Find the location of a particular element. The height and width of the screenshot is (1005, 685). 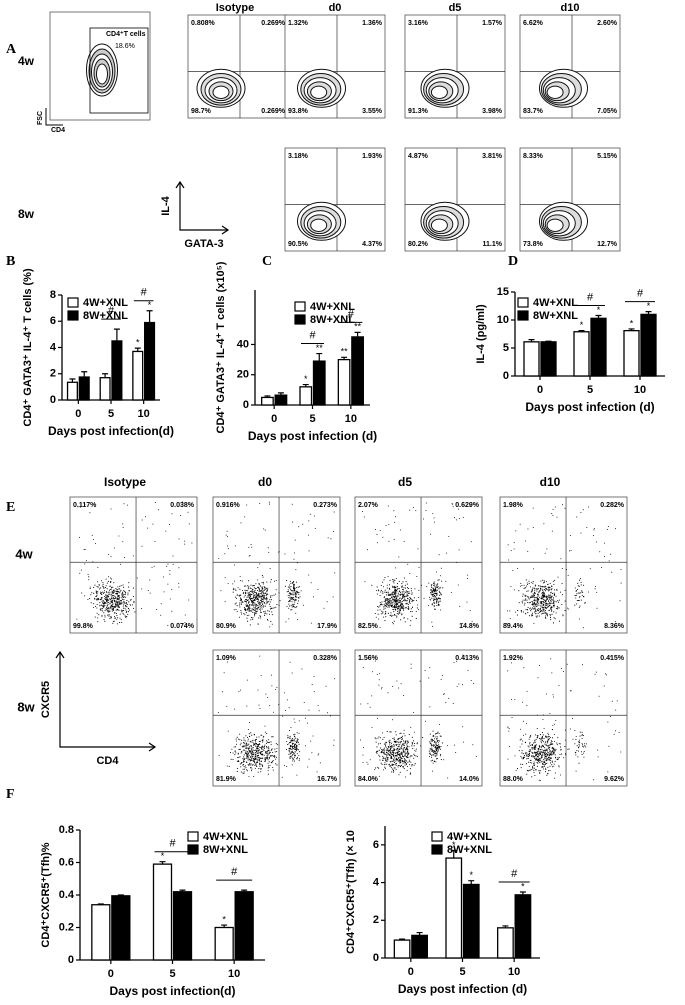

significance-mark: ** is located at coordinates (320, 348).